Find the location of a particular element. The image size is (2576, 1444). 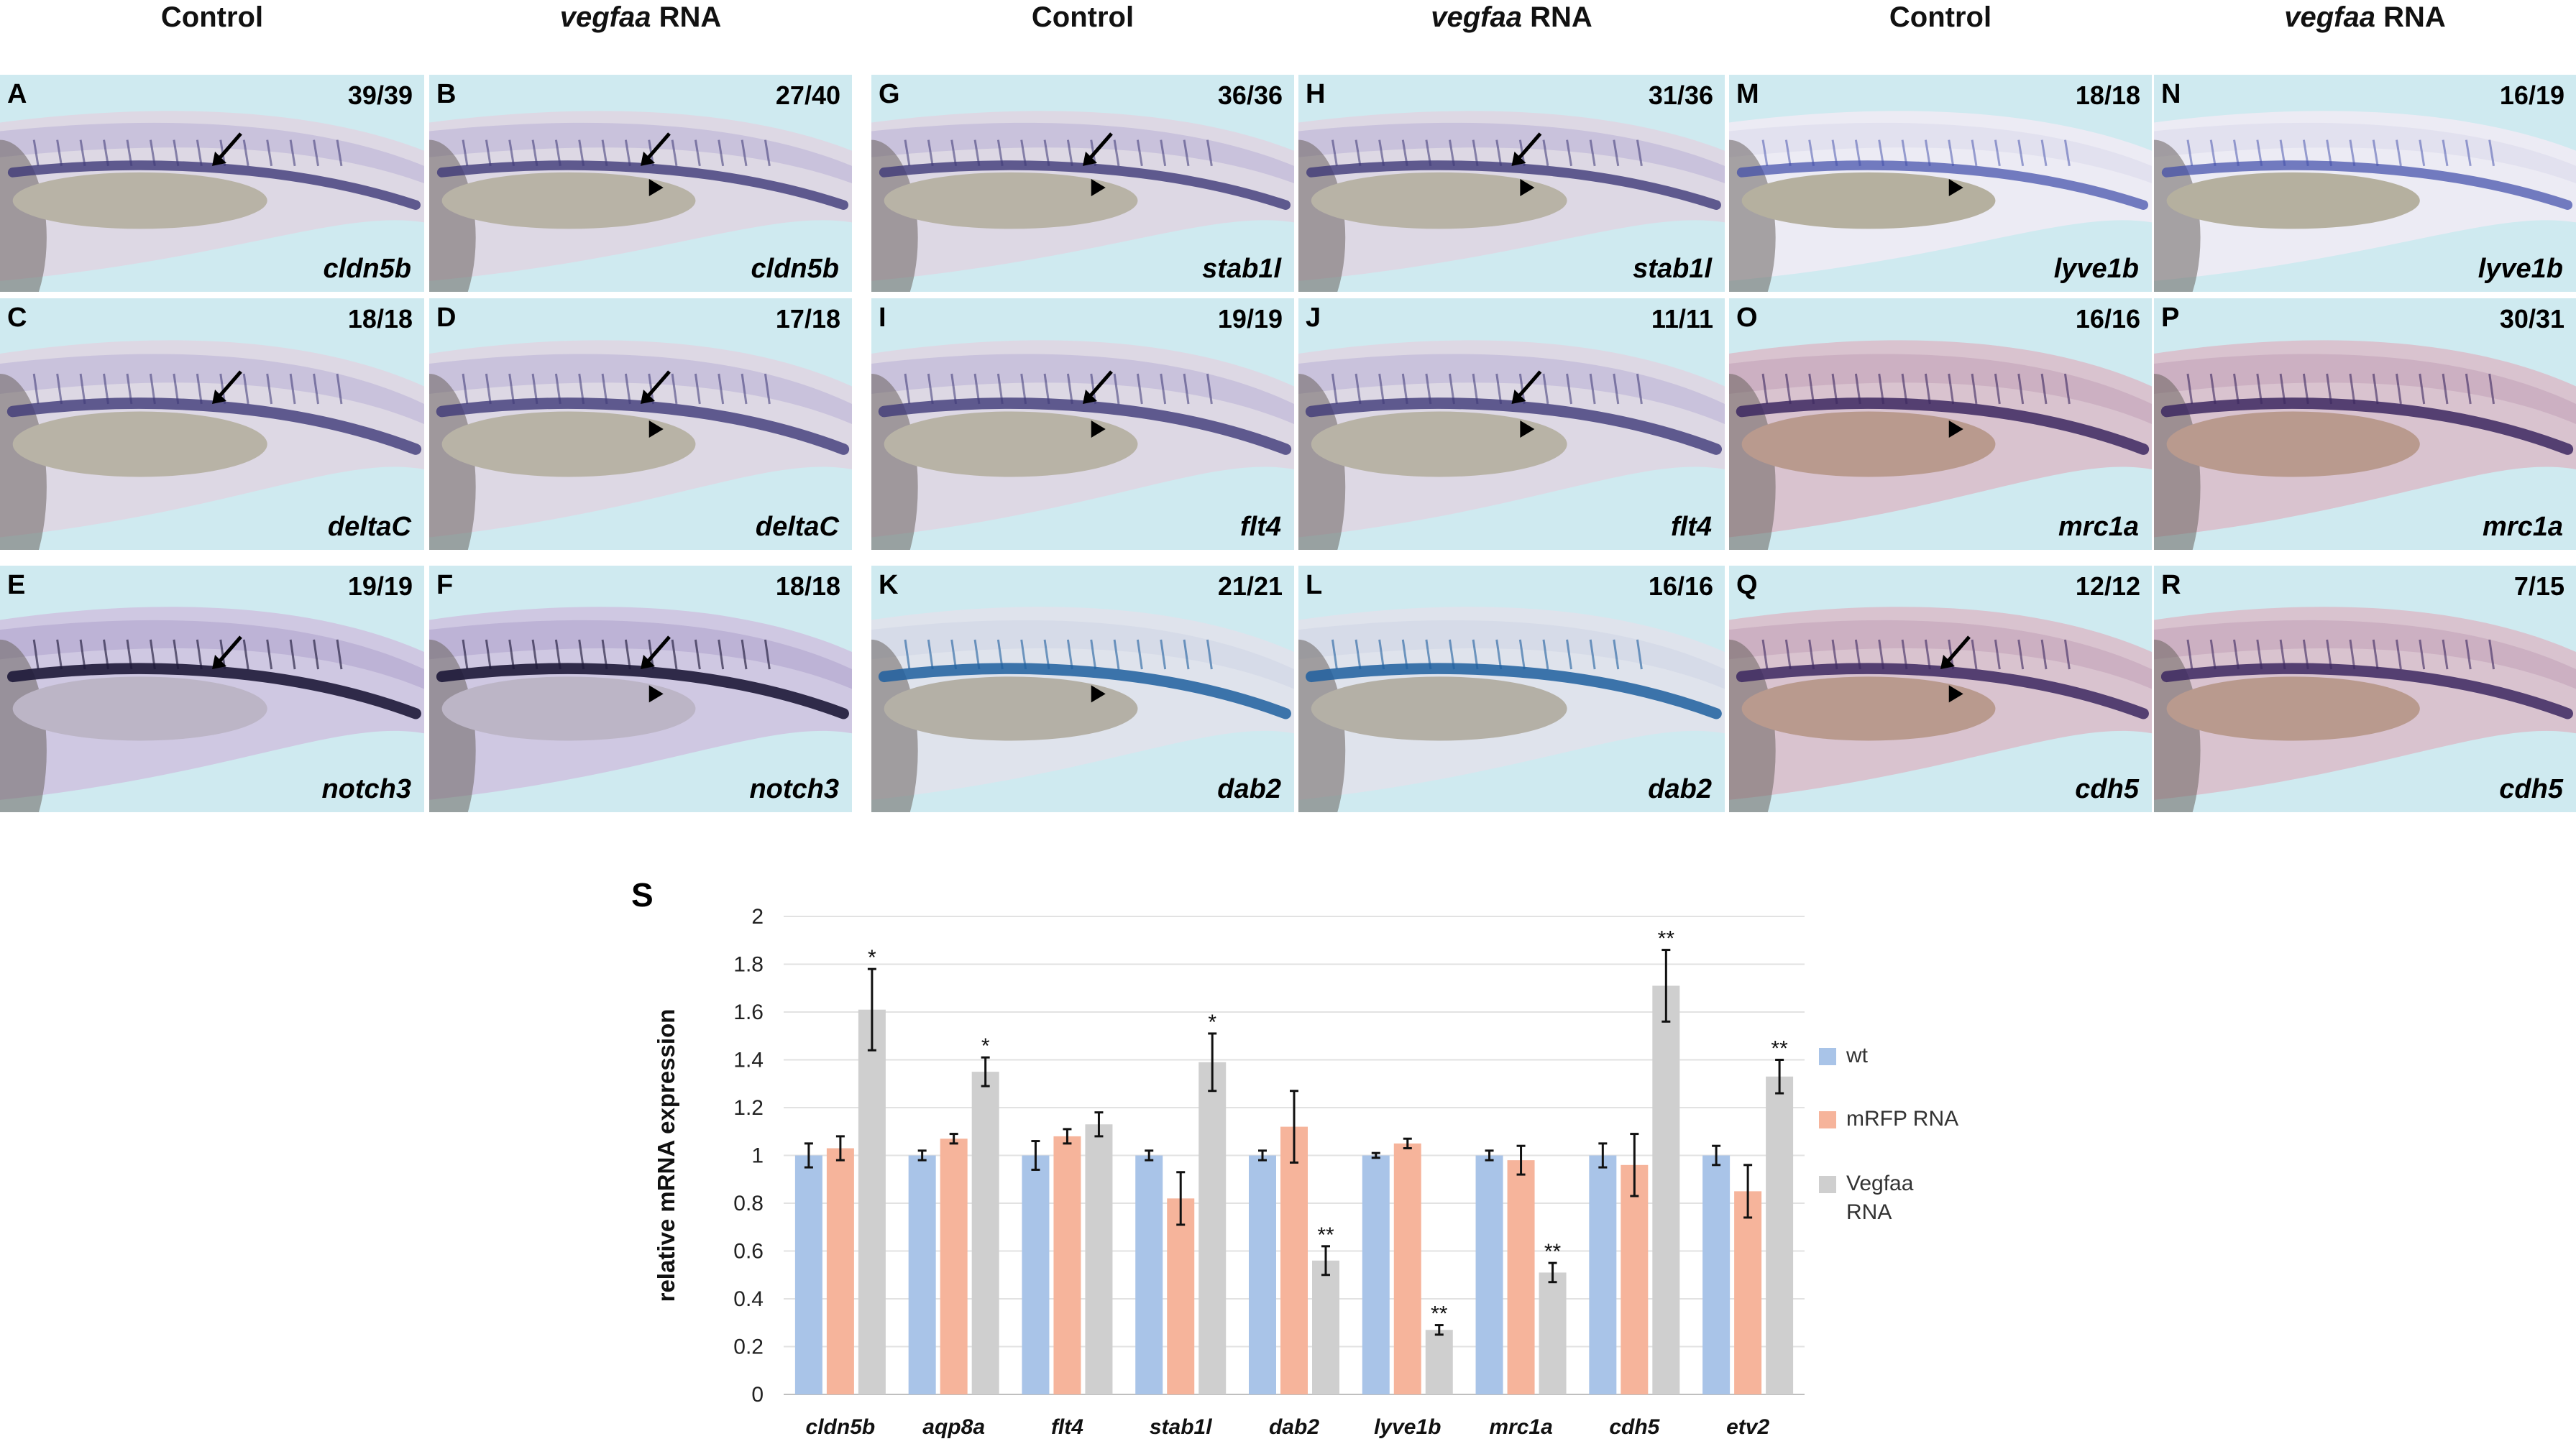

significance-marker: ** is located at coordinates (1553, 1252).